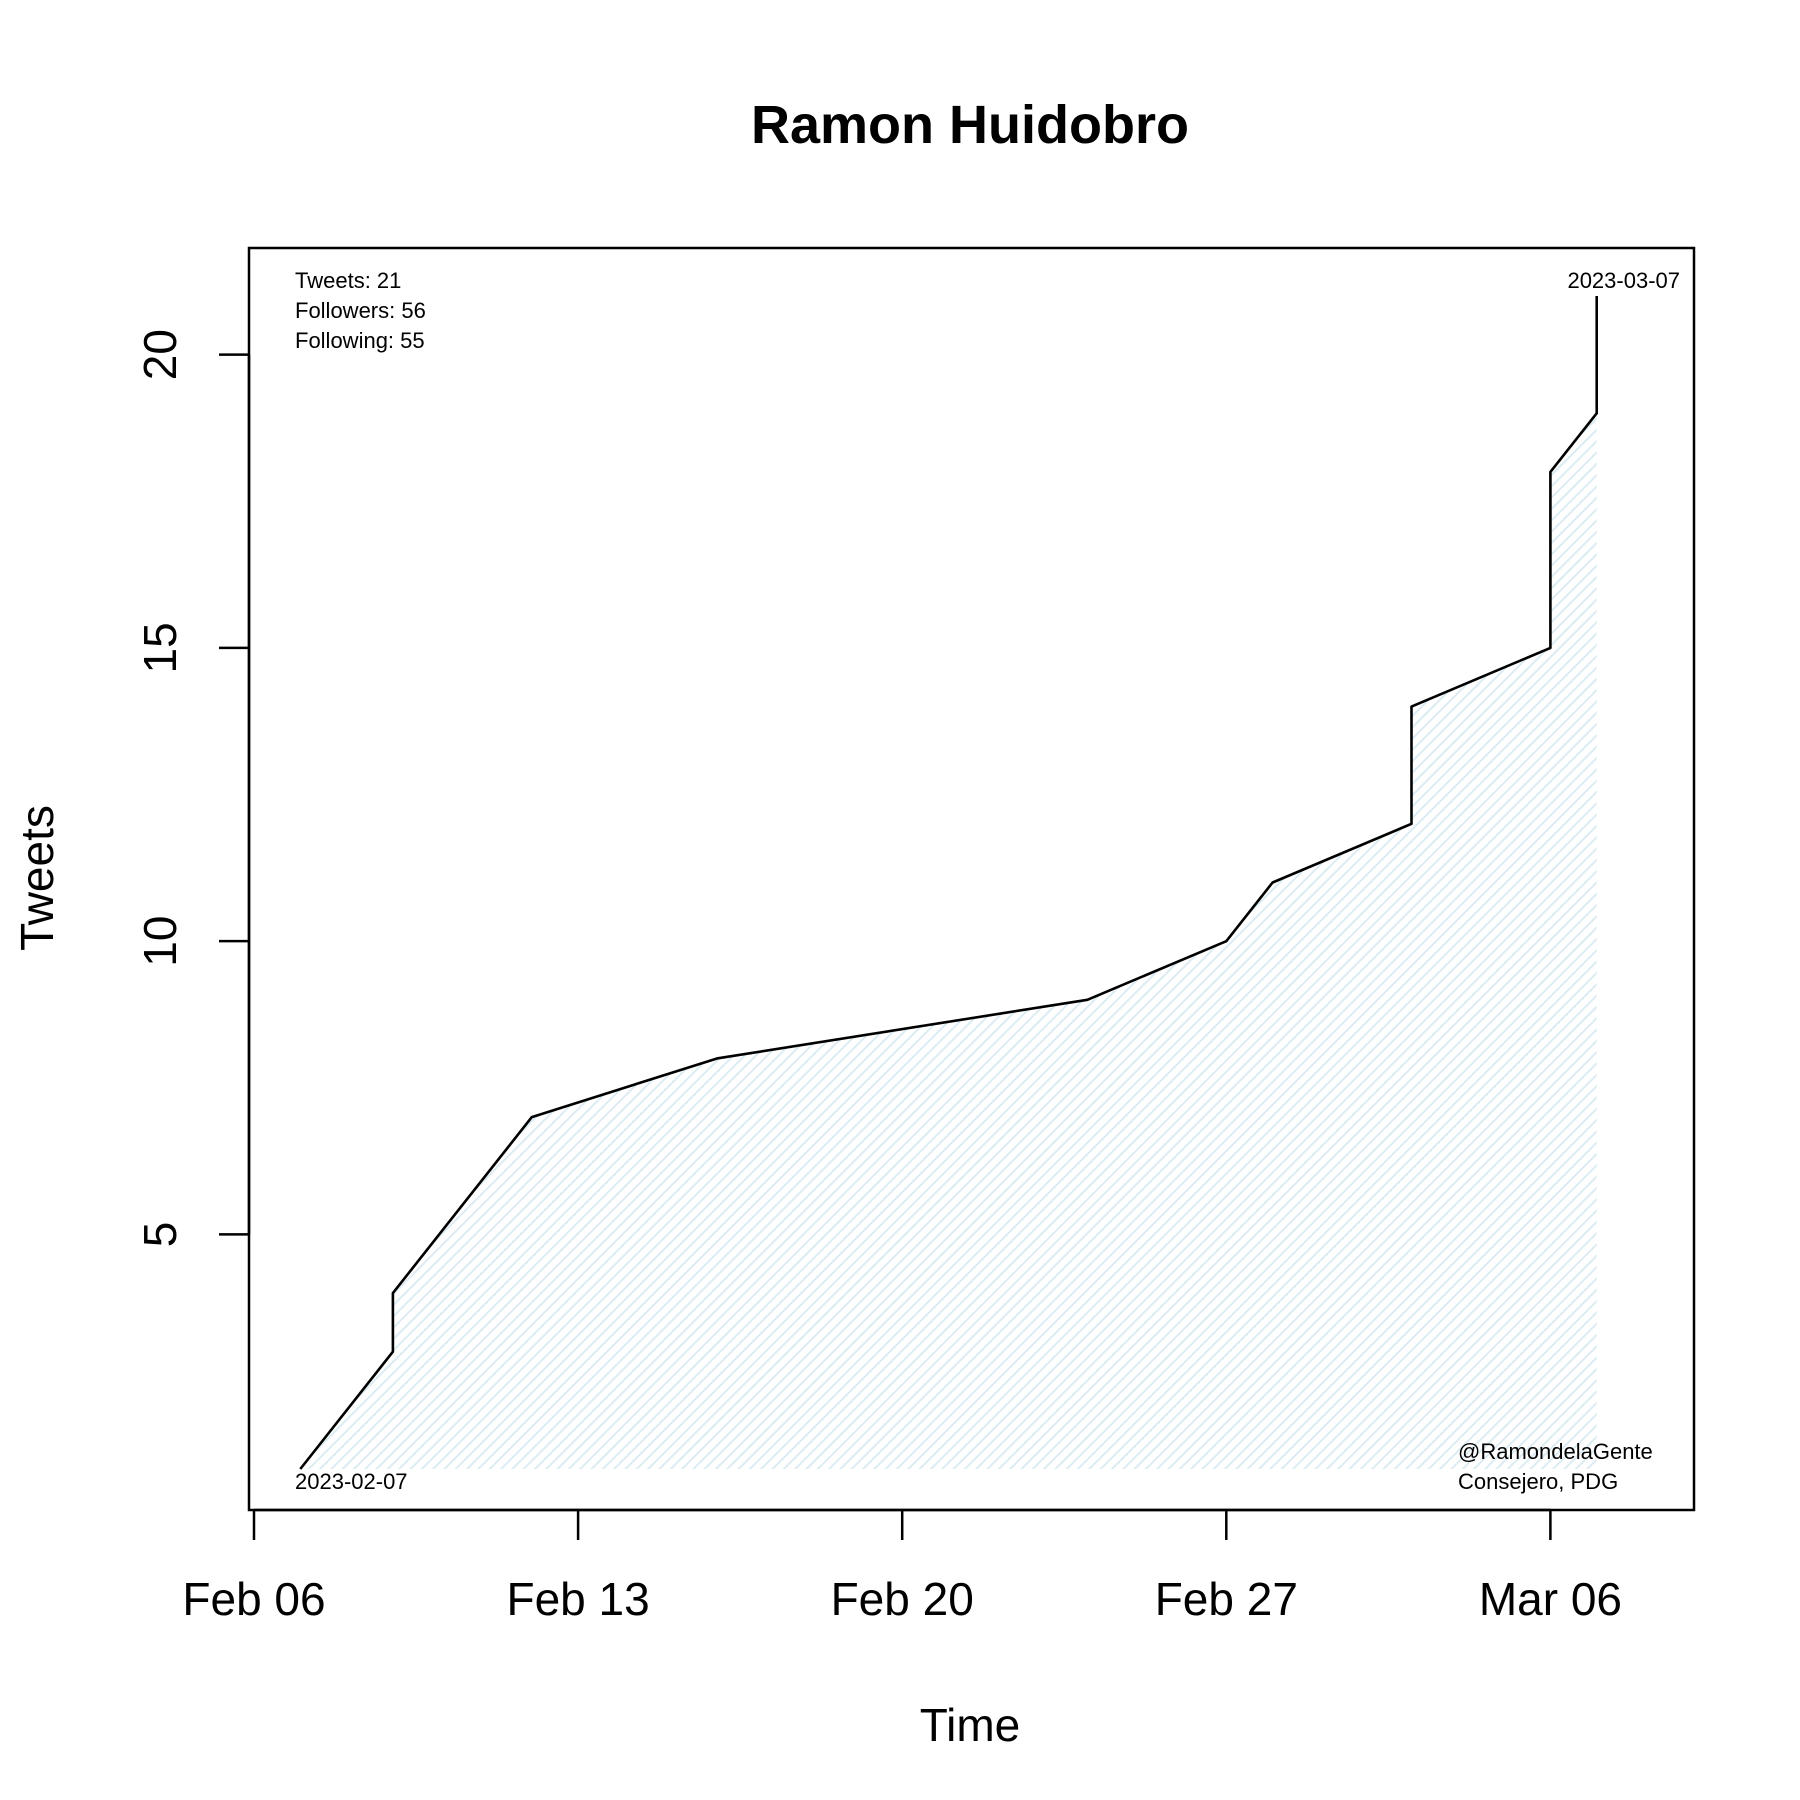 The image size is (1800, 1800). Describe the element at coordinates (970, 125) in the screenshot. I see `chart-title: Ramon Huidobro` at that location.